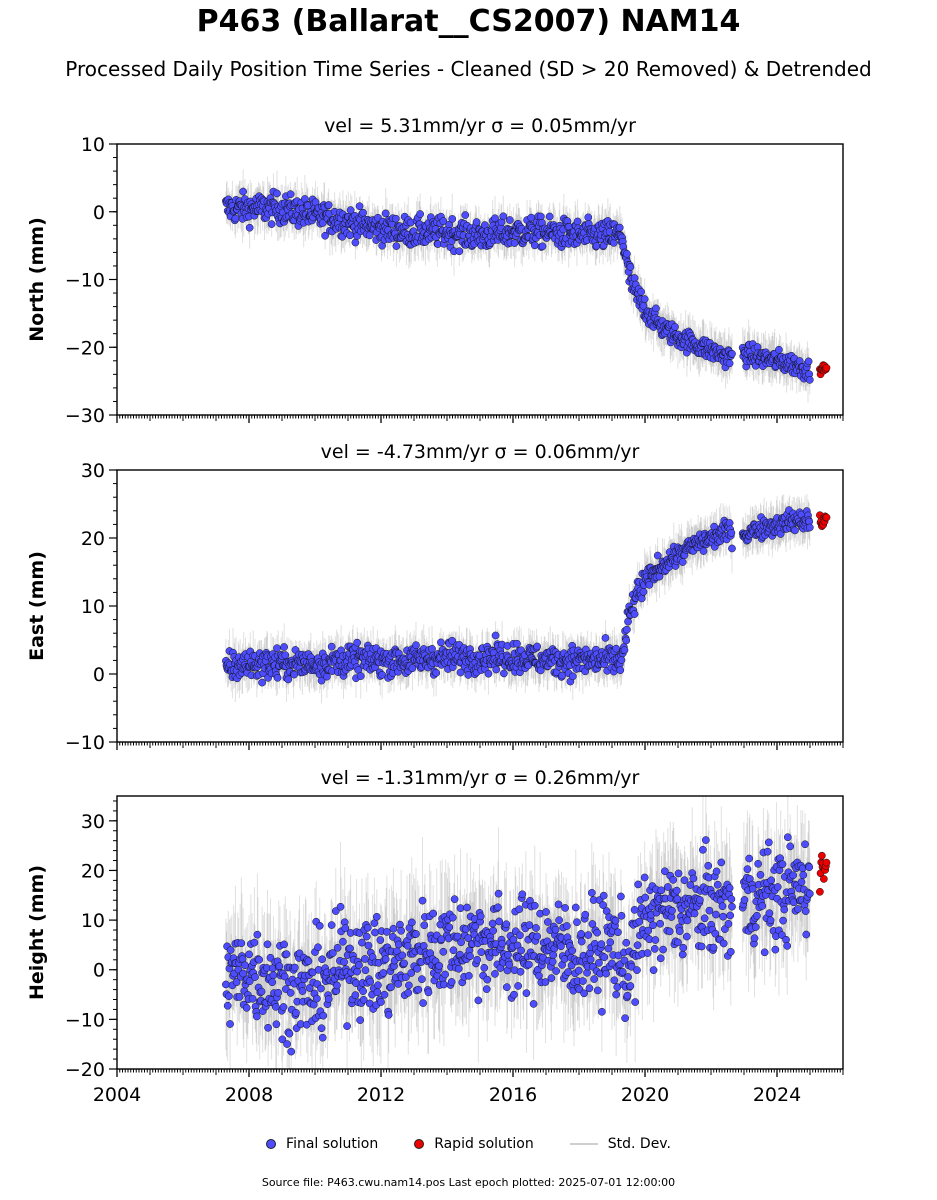  What do you see at coordinates (93, 871) in the screenshot?
I see `y-tick-label: 20` at bounding box center [93, 871].